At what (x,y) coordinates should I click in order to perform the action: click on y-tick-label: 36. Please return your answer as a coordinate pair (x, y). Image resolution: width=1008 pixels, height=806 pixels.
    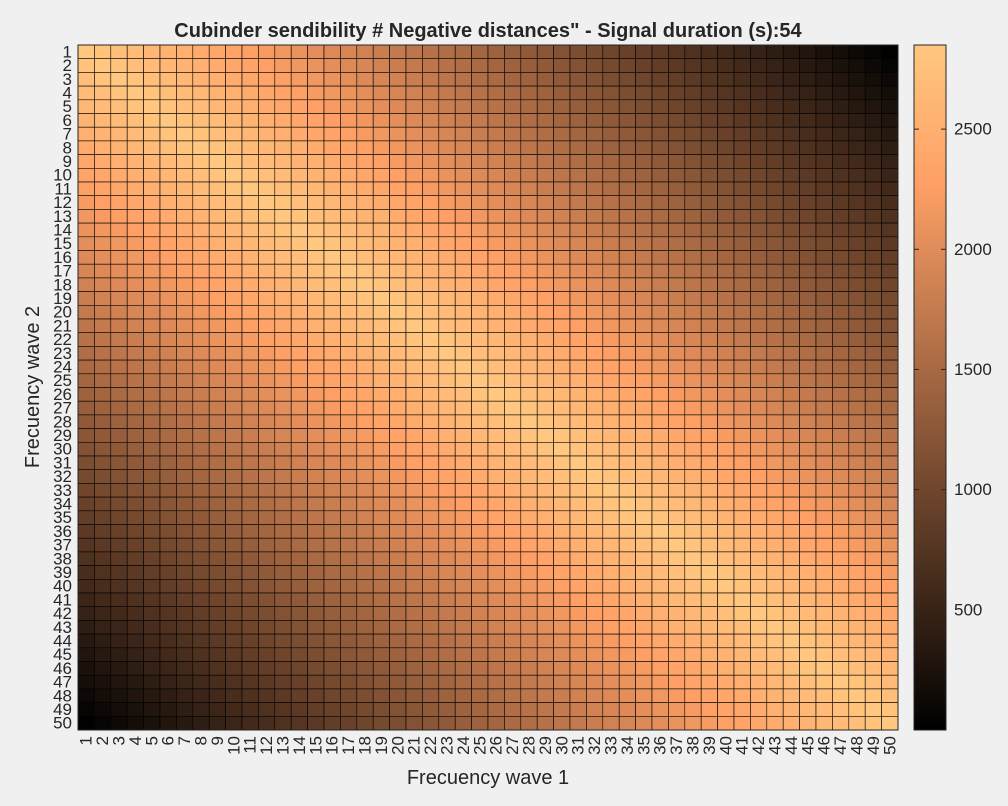
    Looking at the image, I should click on (62, 531).